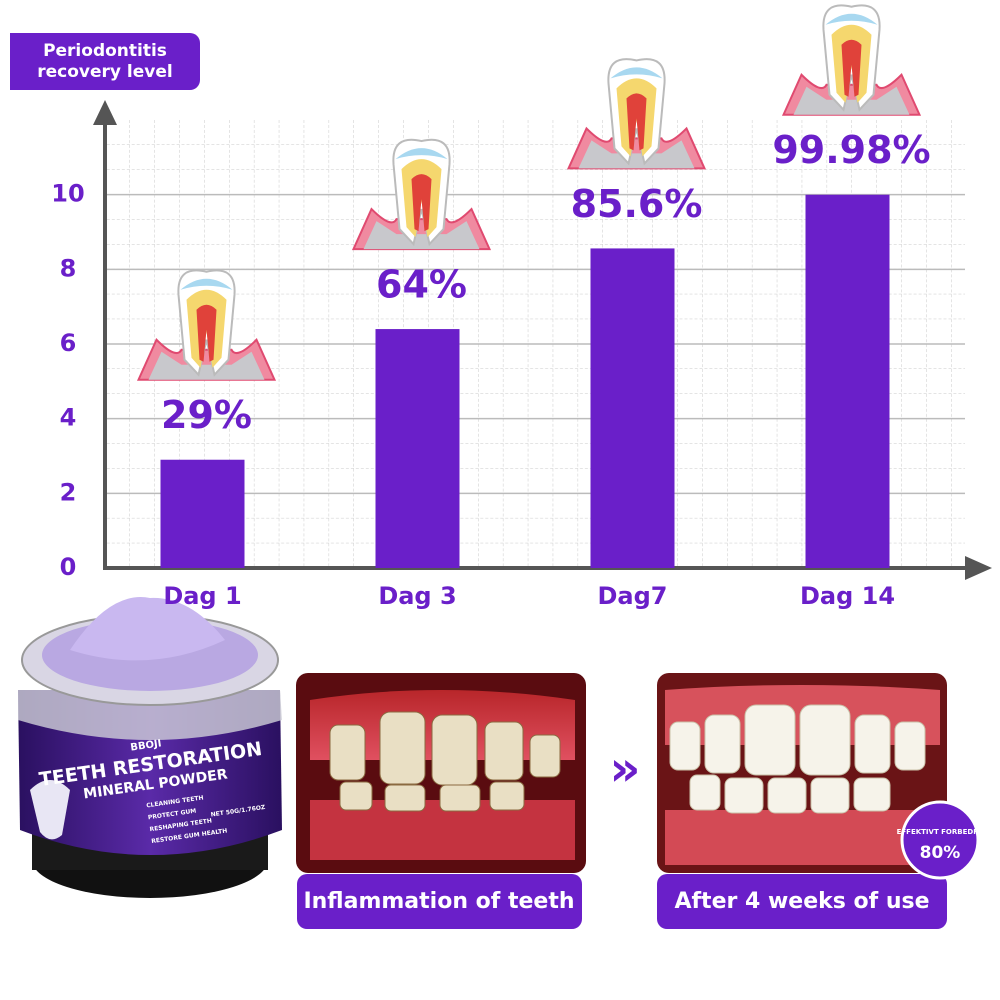  What do you see at coordinates (68, 567) in the screenshot?
I see `y-tick-label: 0` at bounding box center [68, 567].